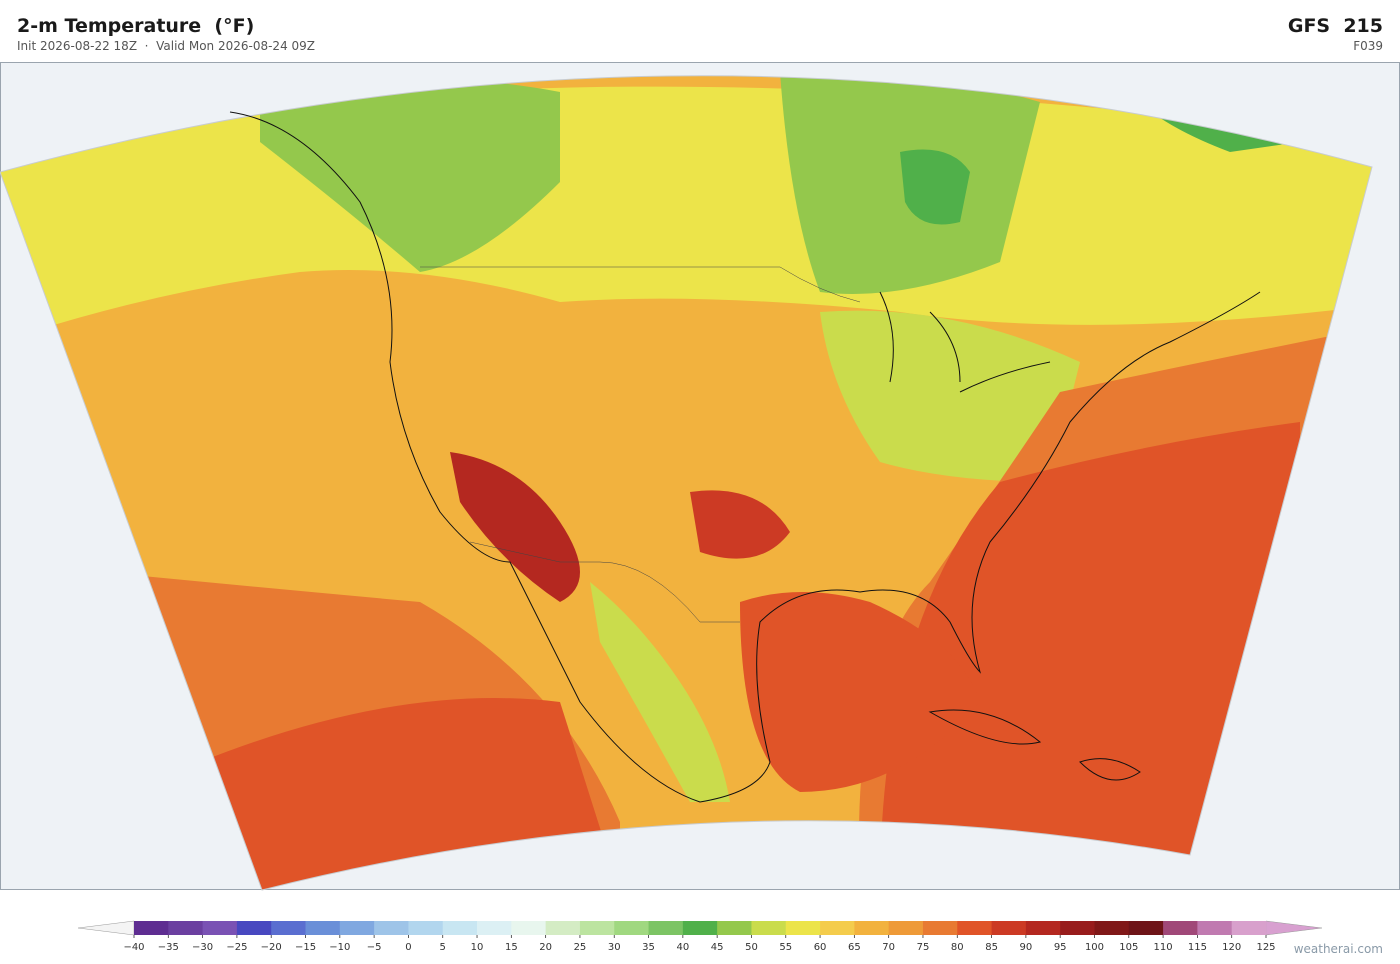  What do you see at coordinates (957, 947) in the screenshot?
I see `colorbar-tick-label: 80` at bounding box center [957, 947].